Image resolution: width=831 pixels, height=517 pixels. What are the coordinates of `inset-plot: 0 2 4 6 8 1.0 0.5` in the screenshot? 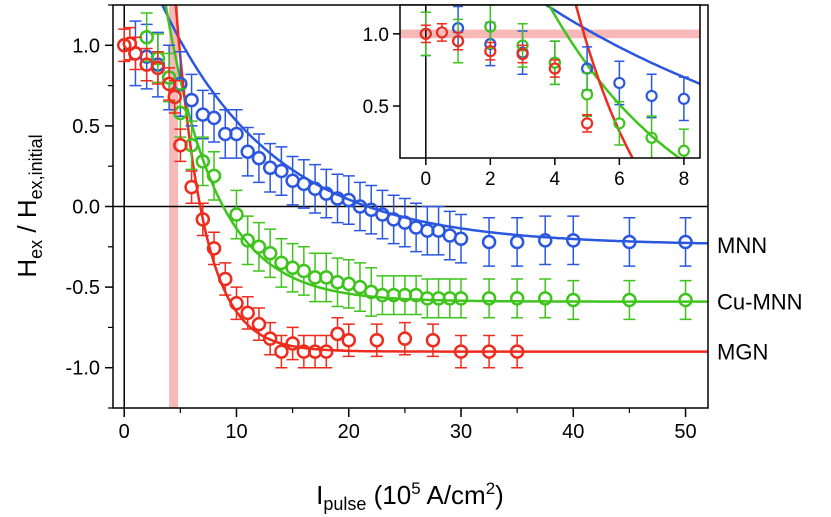 It's located at (532, 97).